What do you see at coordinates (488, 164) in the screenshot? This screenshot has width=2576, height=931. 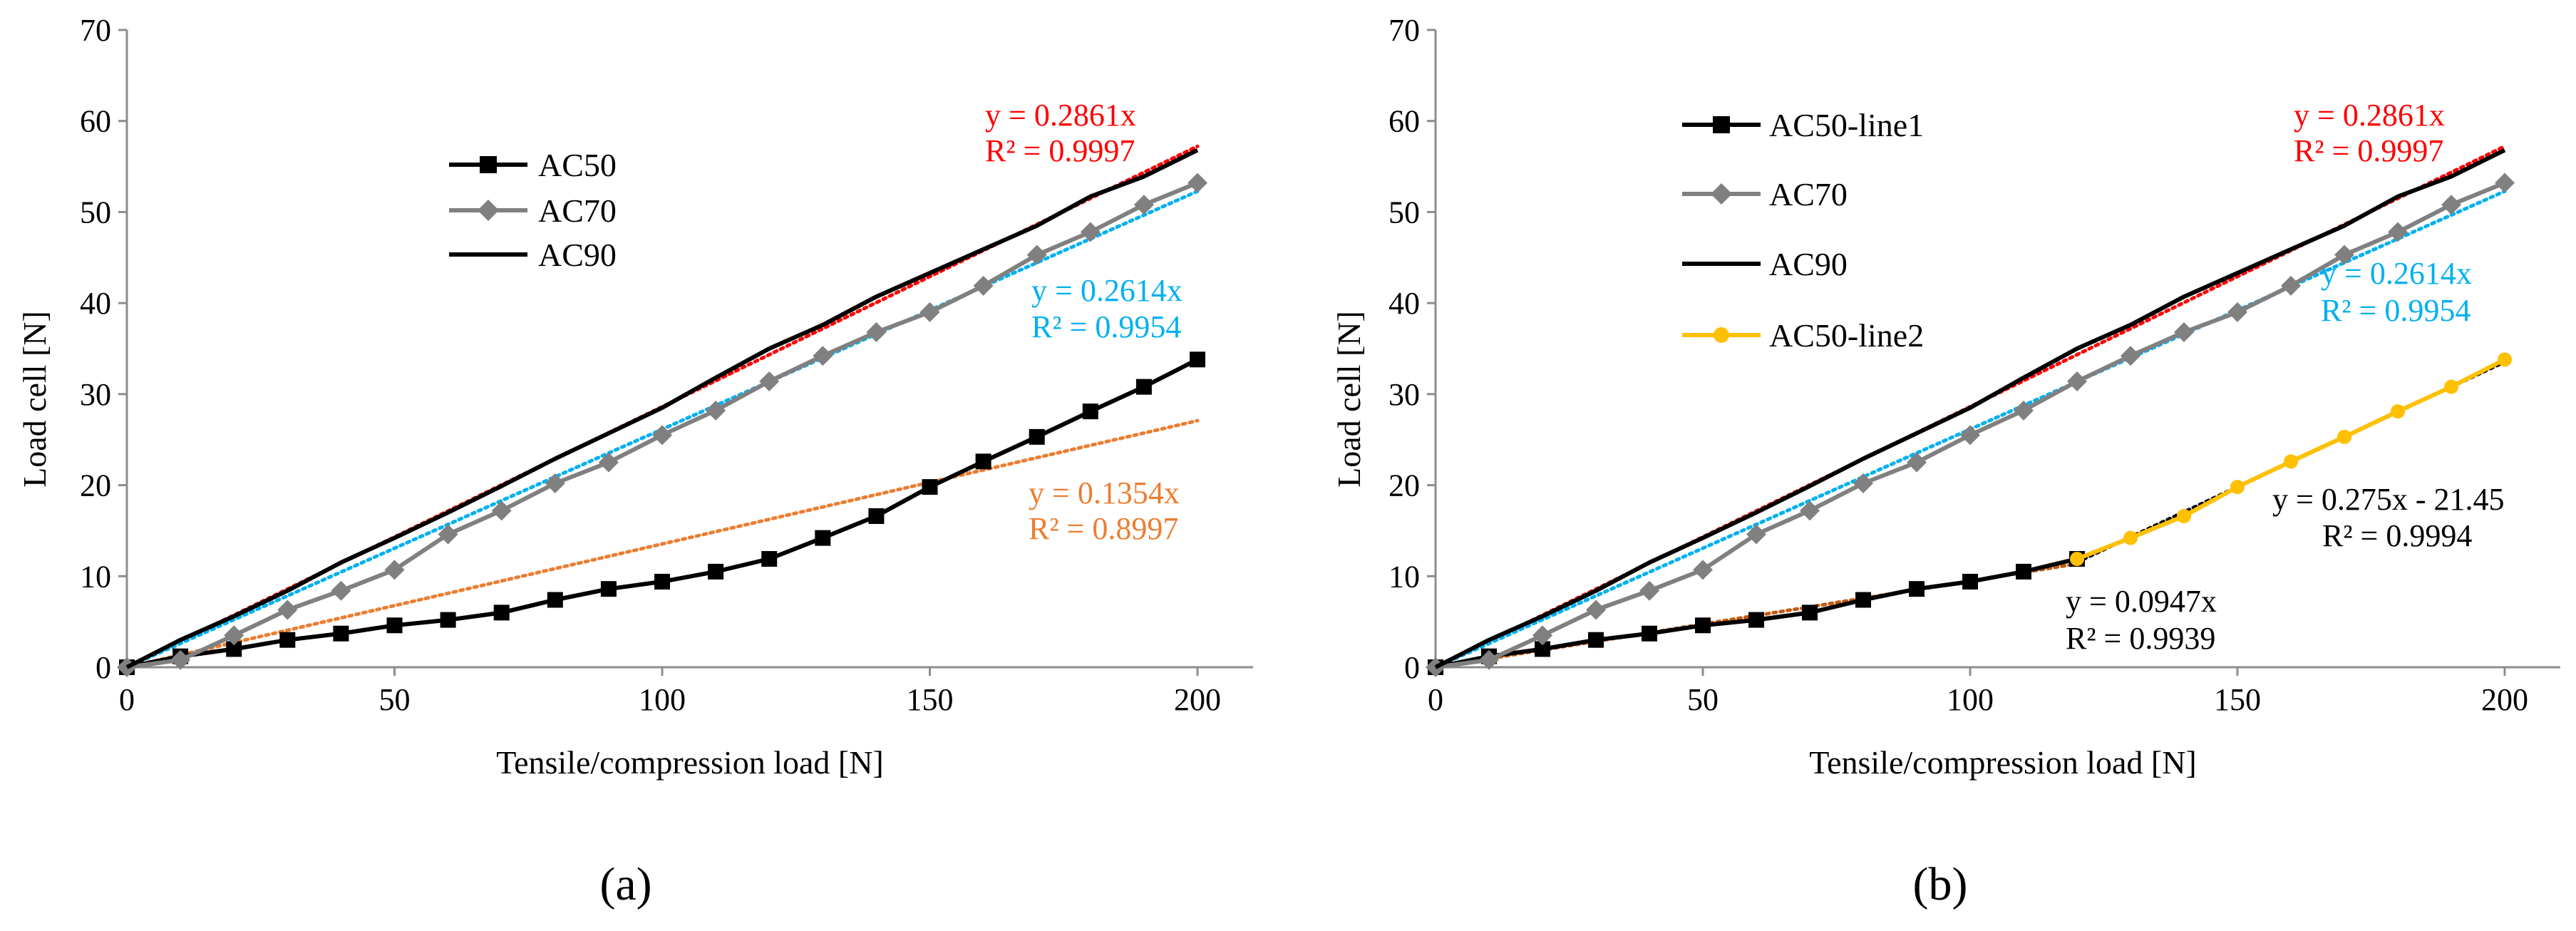 I see `legend-marker-ac50` at bounding box center [488, 164].